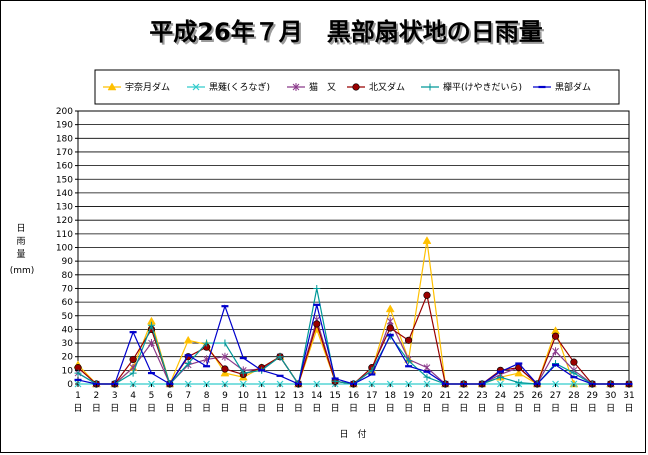 The width and height of the screenshot is (648, 455). What do you see at coordinates (537, 396) in the screenshot?
I see `x-tick-label: 26` at bounding box center [537, 396].